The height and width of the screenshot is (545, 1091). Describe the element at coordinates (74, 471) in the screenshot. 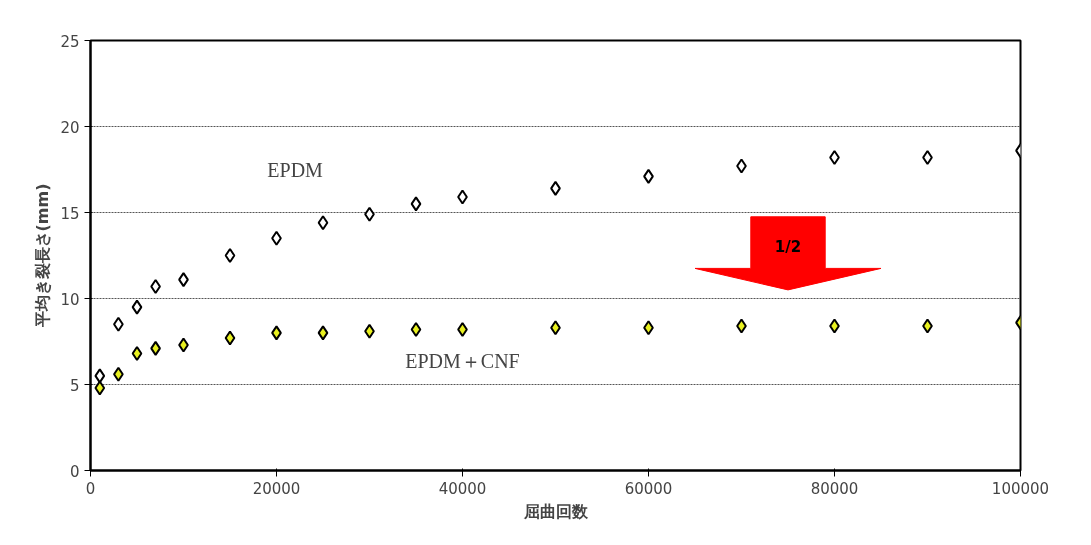

I see `y-tick-label: 0` at that location.